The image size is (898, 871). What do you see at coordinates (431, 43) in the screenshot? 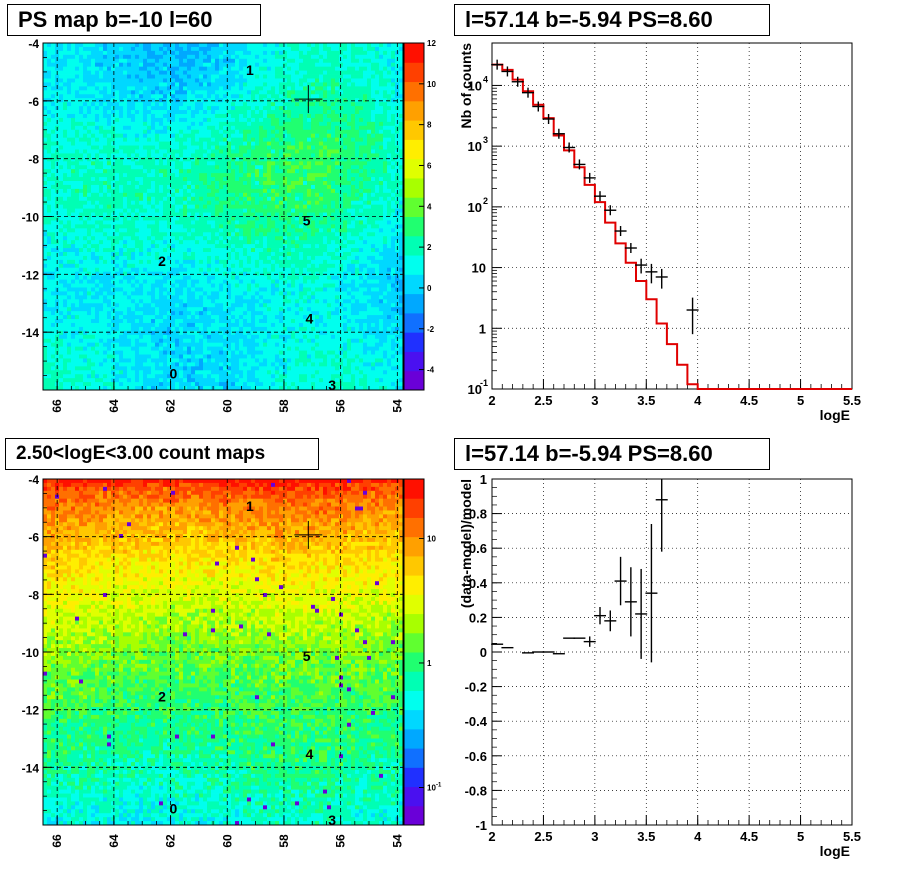
I see `colorbar-tick-label: 12` at bounding box center [431, 43].